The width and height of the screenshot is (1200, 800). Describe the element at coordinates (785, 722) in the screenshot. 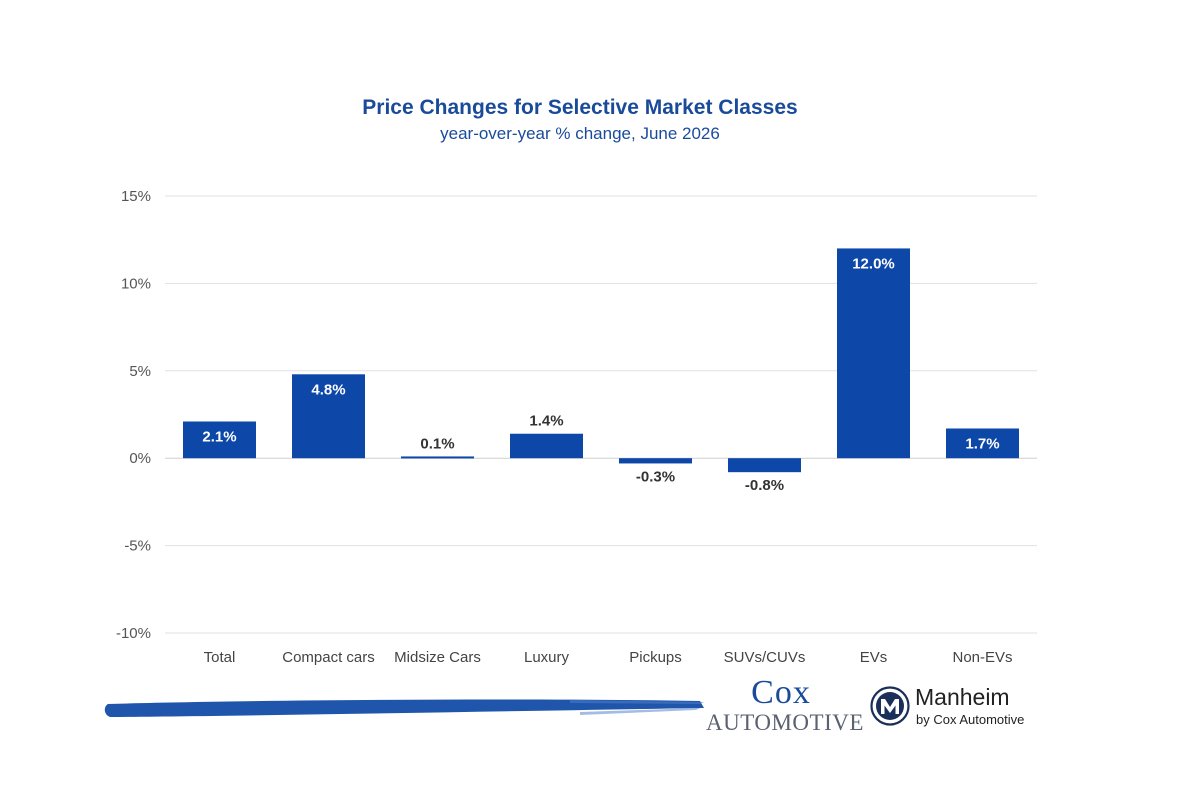

I see `automotive-wordmark: Automotive` at that location.